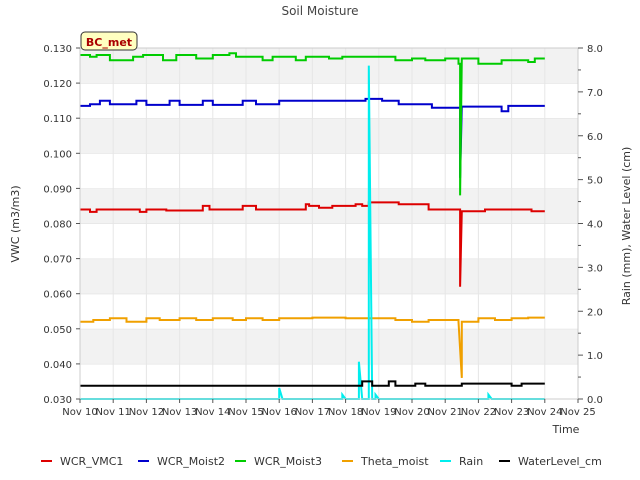 This screenshot has height=480, width=640. I want to click on series-line-waterlevel-cm, so click(312, 383).